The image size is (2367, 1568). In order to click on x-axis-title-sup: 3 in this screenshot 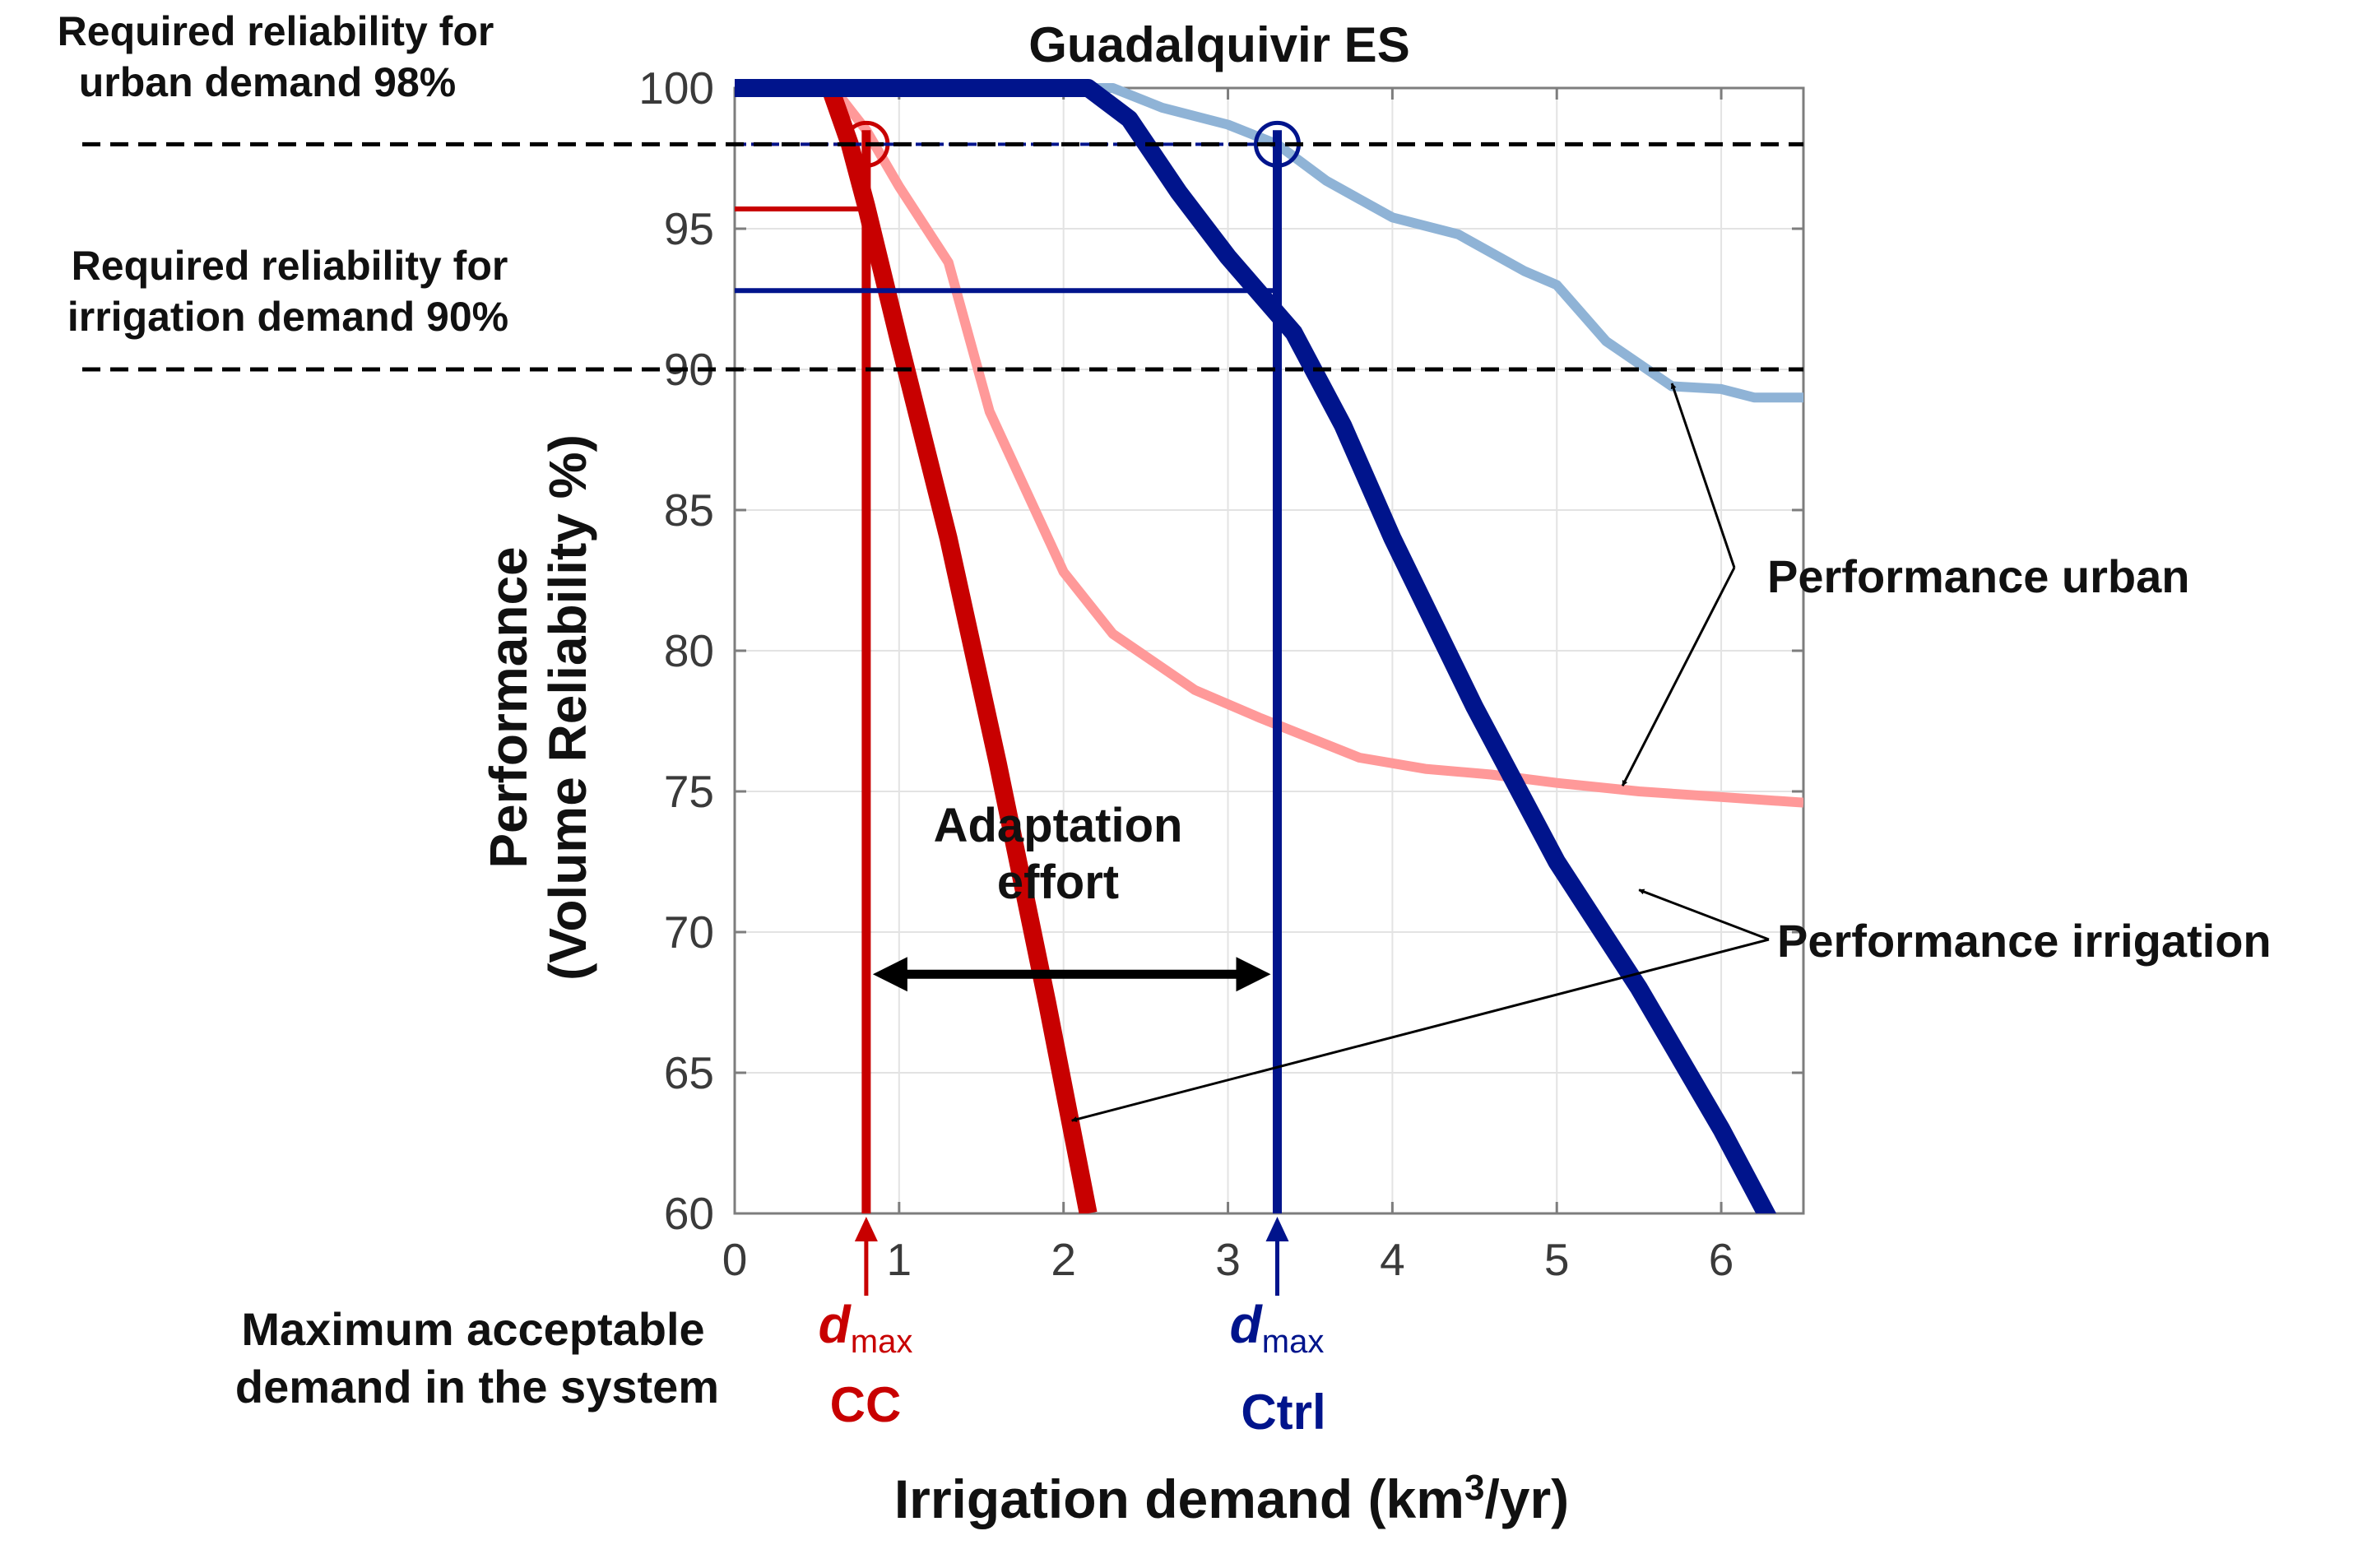, I will do `click(1474, 1488)`.